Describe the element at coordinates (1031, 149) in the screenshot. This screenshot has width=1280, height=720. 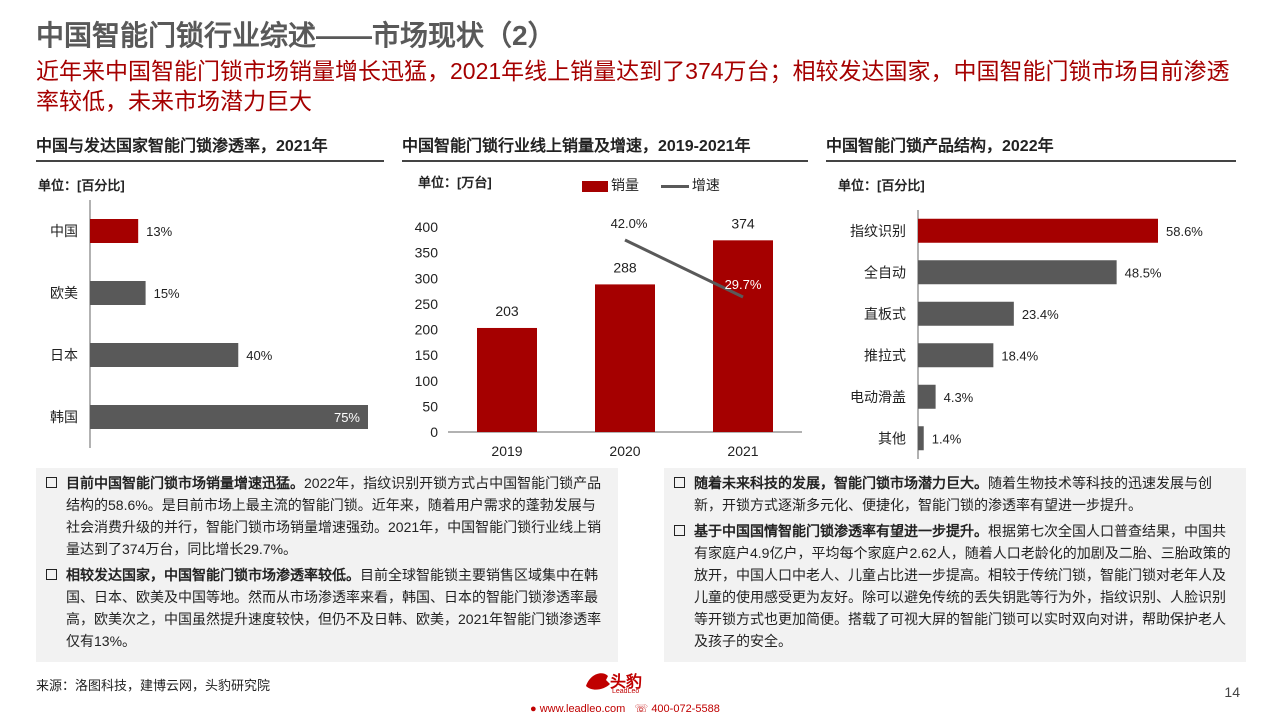
I see `chart3-title: 中国智能门锁产品结构，2022年` at that location.